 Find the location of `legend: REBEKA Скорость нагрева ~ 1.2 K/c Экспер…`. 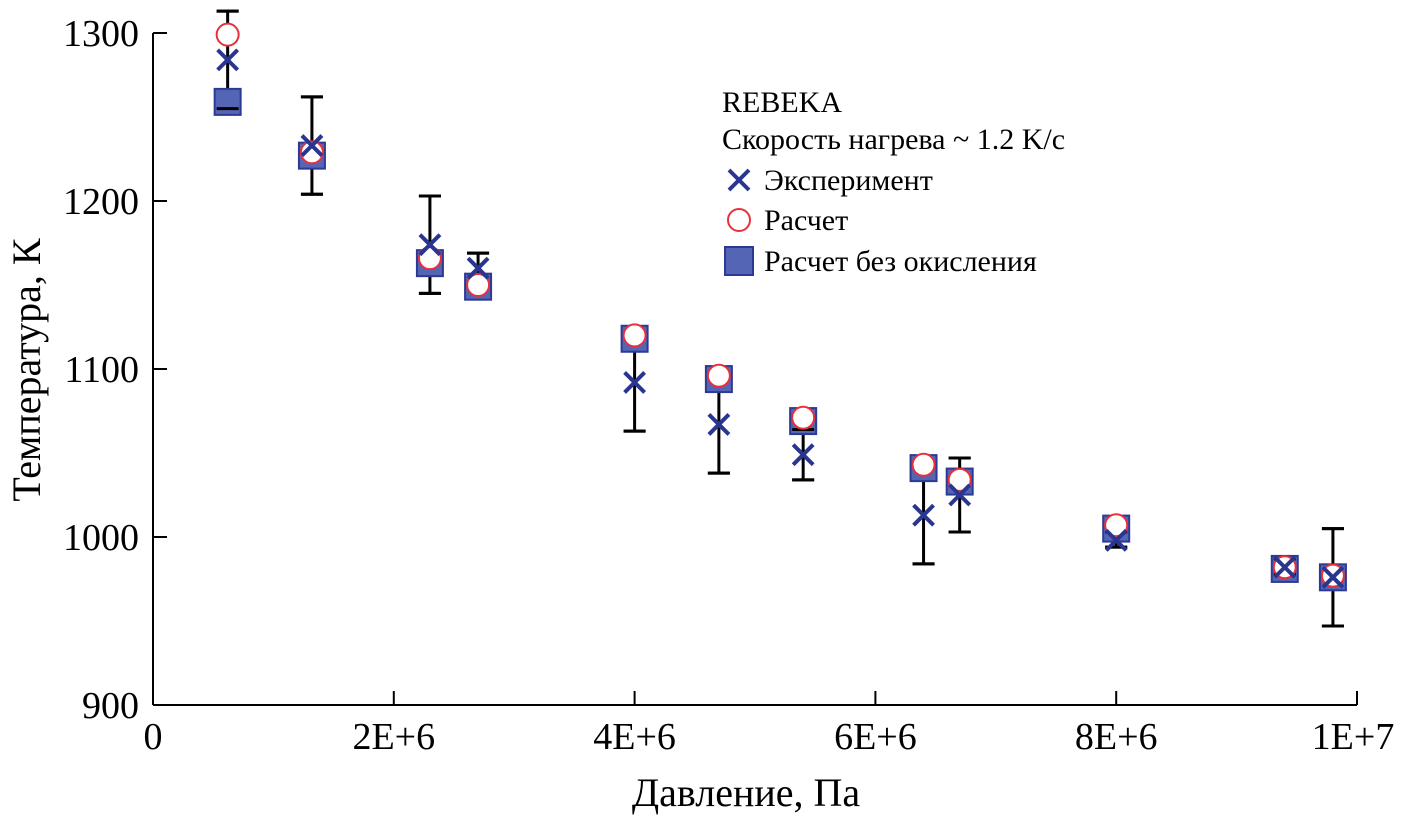

legend: REBEKA Скорость нагрева ~ 1.2 K/c Экспер… is located at coordinates (893, 182).